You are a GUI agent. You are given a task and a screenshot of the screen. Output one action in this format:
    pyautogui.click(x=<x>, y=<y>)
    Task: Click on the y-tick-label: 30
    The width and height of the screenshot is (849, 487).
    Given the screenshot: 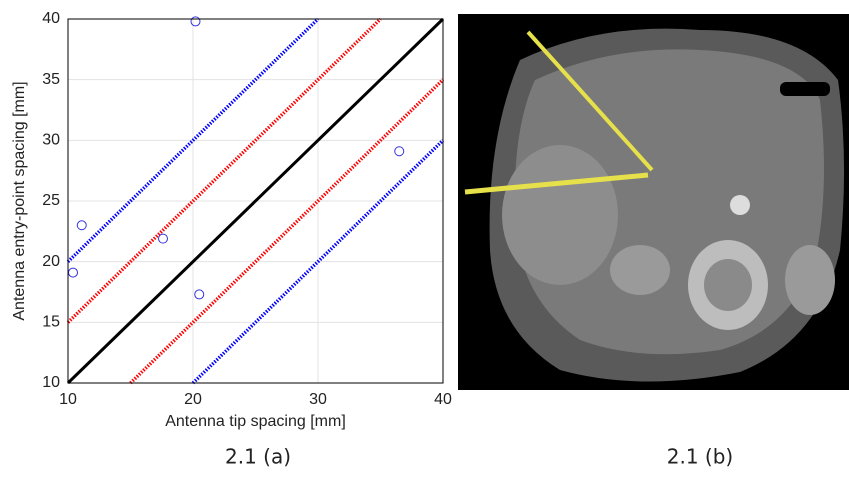 What is the action you would take?
    pyautogui.click(x=51, y=140)
    